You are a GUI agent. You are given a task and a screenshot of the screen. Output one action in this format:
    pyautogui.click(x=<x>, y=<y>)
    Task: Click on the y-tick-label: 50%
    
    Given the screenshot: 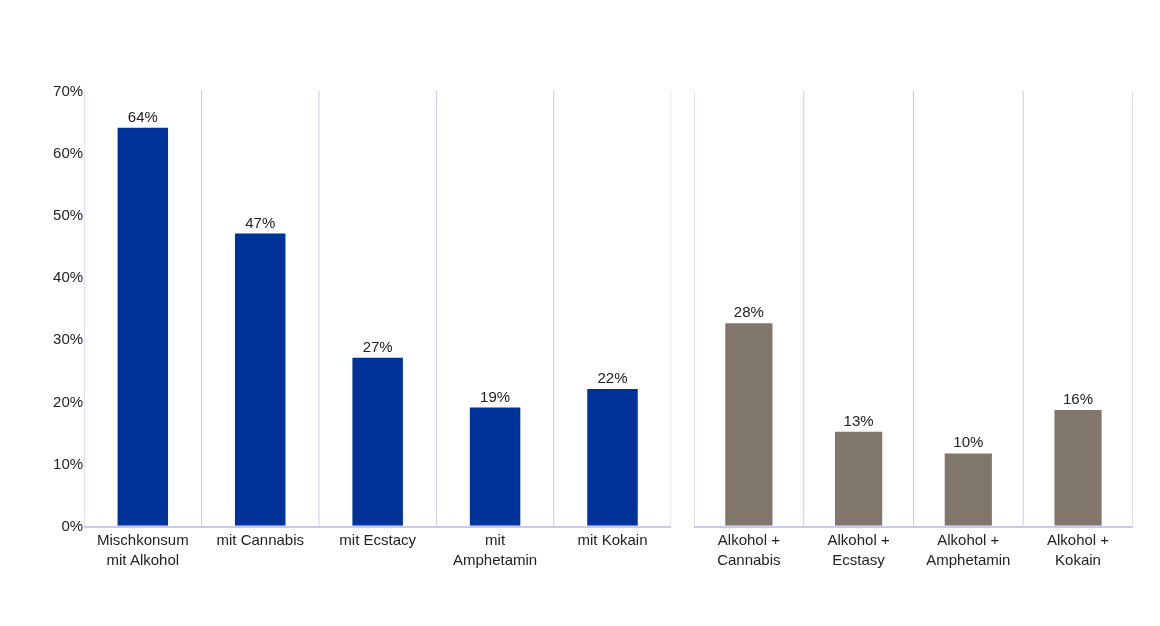 What is the action you would take?
    pyautogui.click(x=68, y=215)
    